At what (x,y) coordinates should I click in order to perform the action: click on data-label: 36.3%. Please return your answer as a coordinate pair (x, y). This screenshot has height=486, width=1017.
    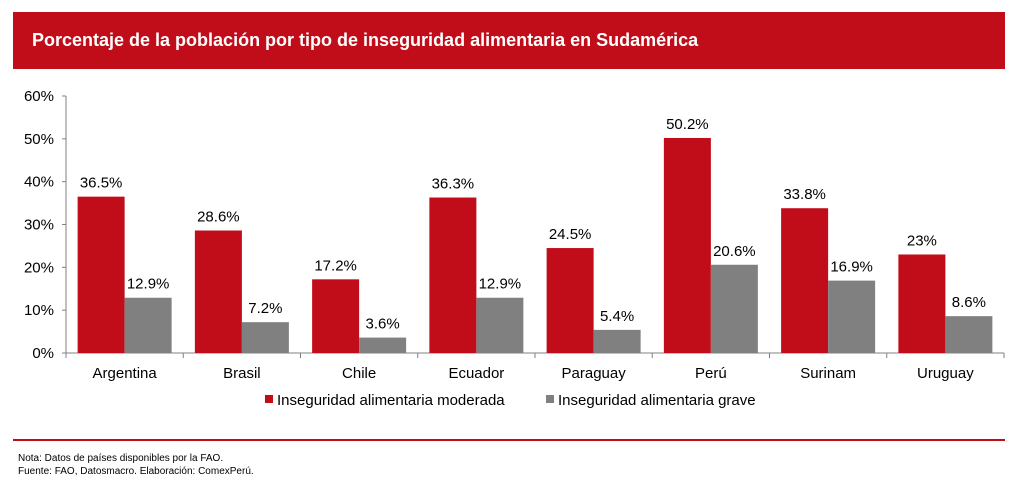
    Looking at the image, I should click on (453, 184).